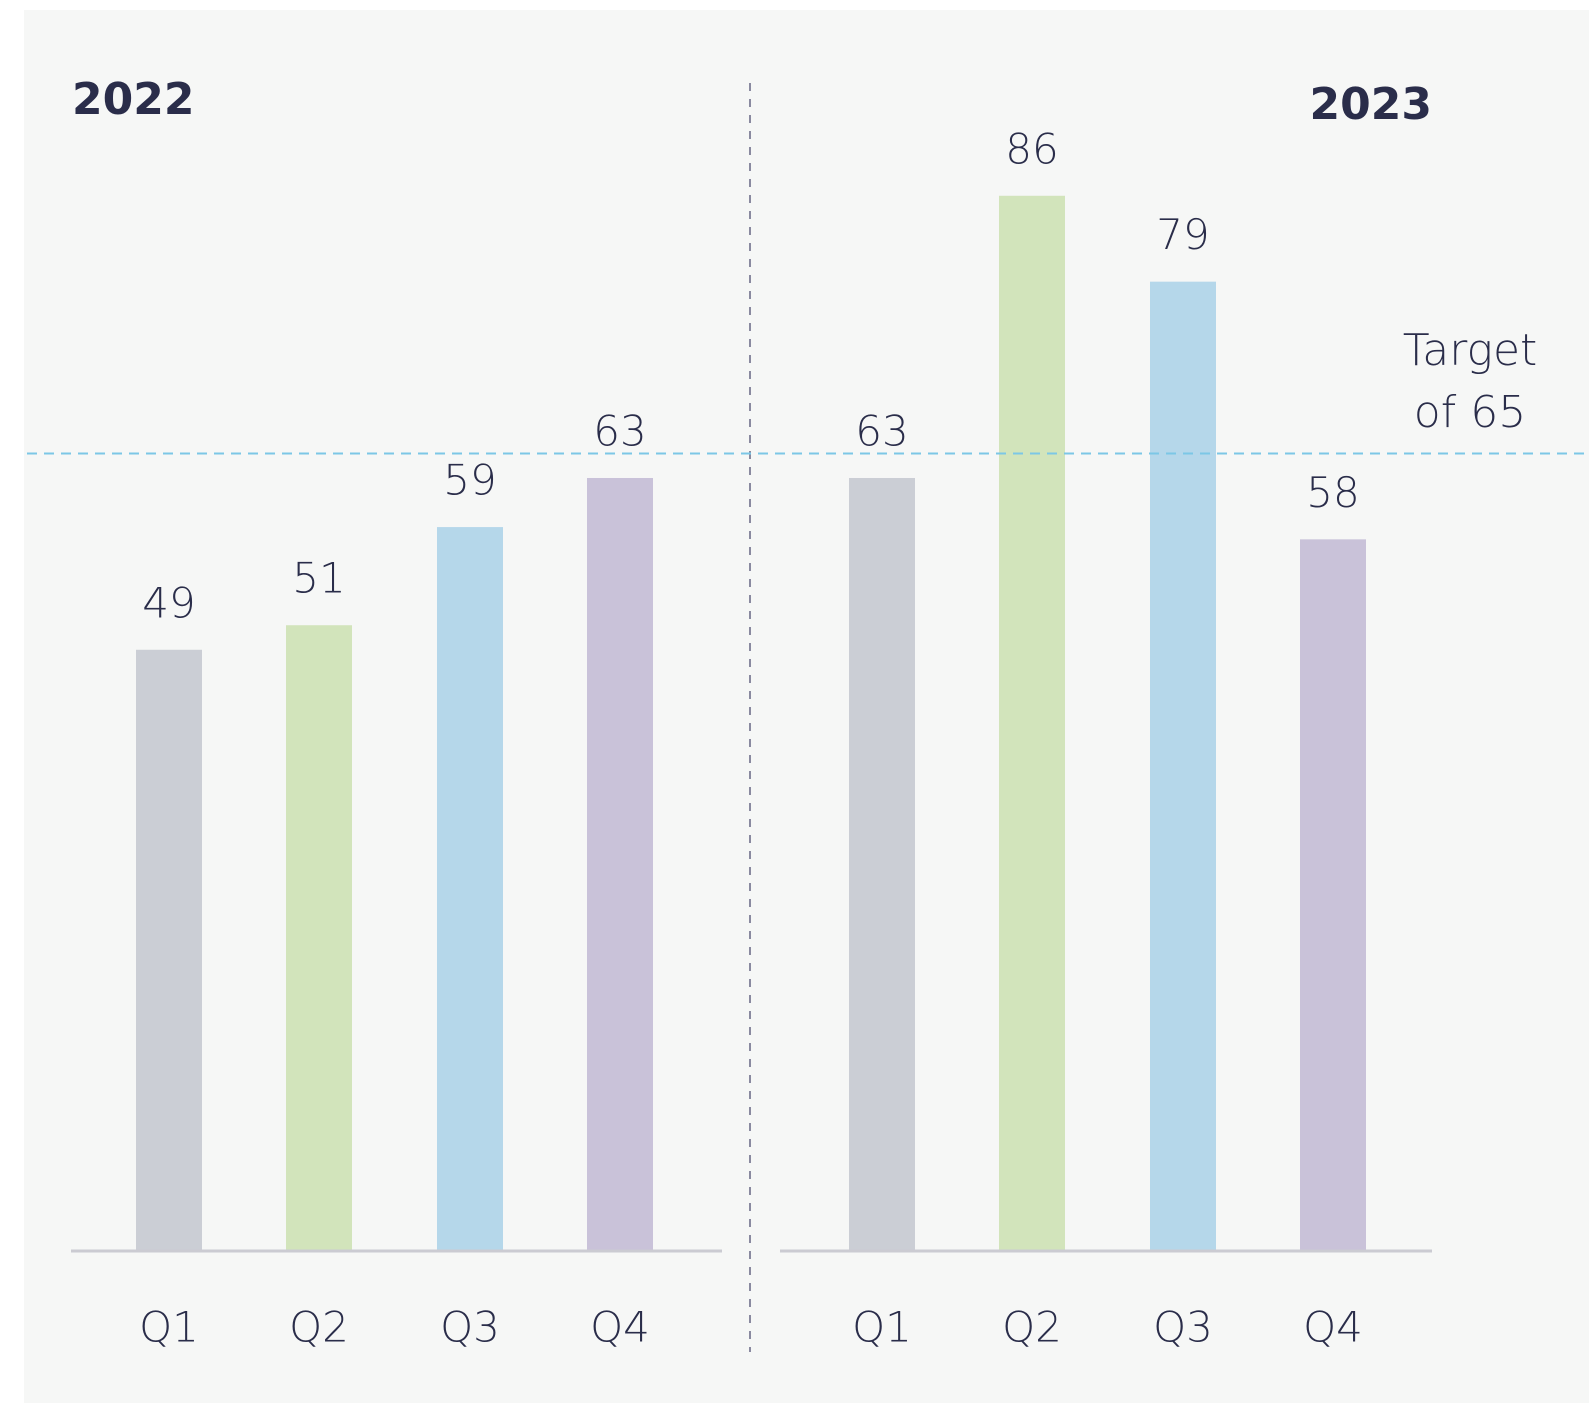 This screenshot has height=1423, width=1589. What do you see at coordinates (469, 480) in the screenshot?
I see `value-label: 59` at bounding box center [469, 480].